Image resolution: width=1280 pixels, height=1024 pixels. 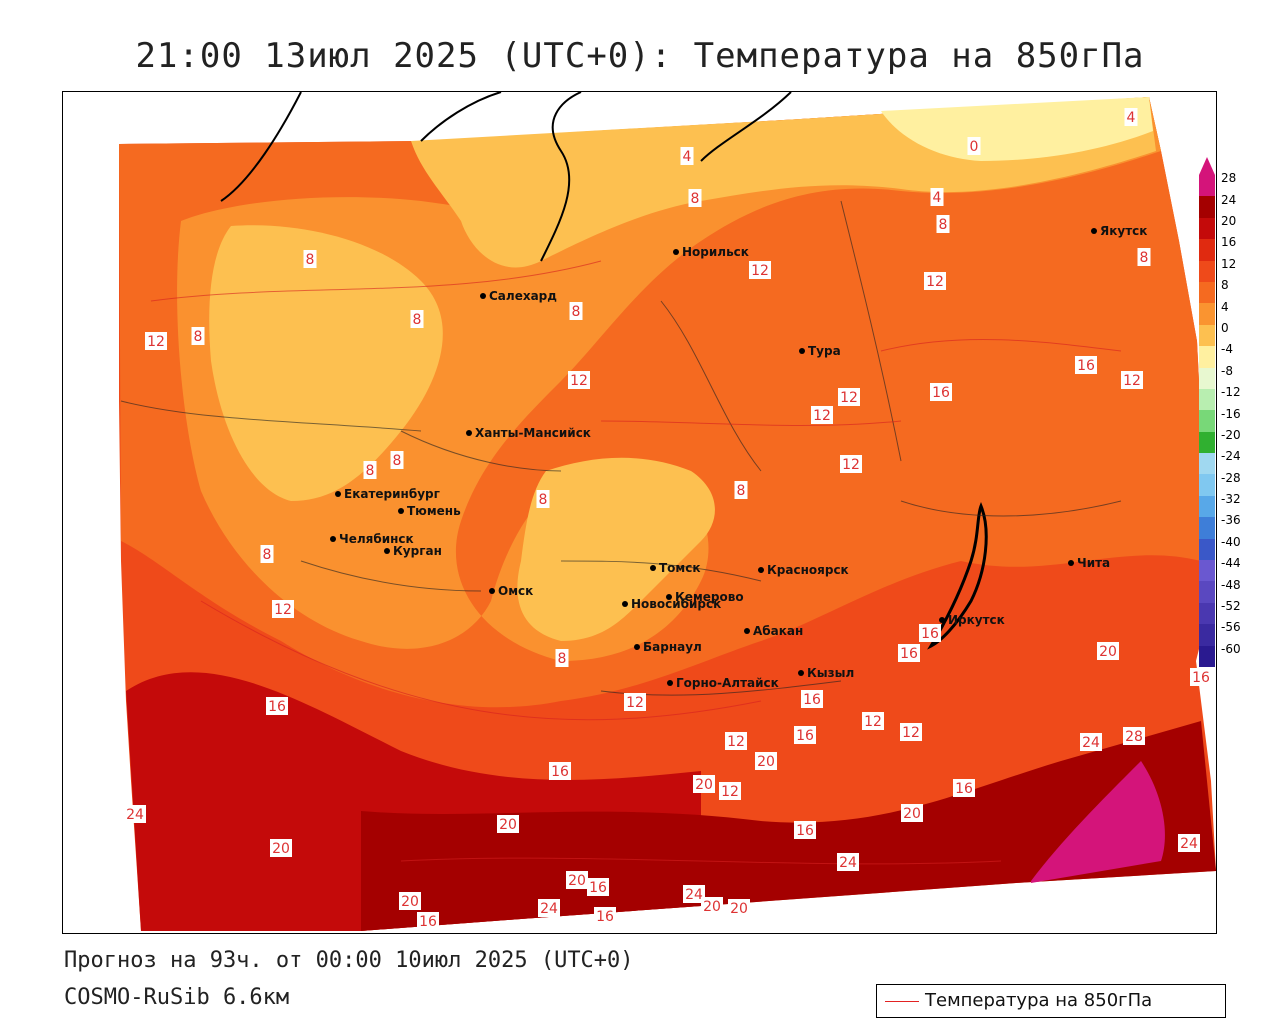 What do you see at coordinates (1229, 220) in the screenshot?
I see `colorbar-tick-label: 20` at bounding box center [1229, 220].